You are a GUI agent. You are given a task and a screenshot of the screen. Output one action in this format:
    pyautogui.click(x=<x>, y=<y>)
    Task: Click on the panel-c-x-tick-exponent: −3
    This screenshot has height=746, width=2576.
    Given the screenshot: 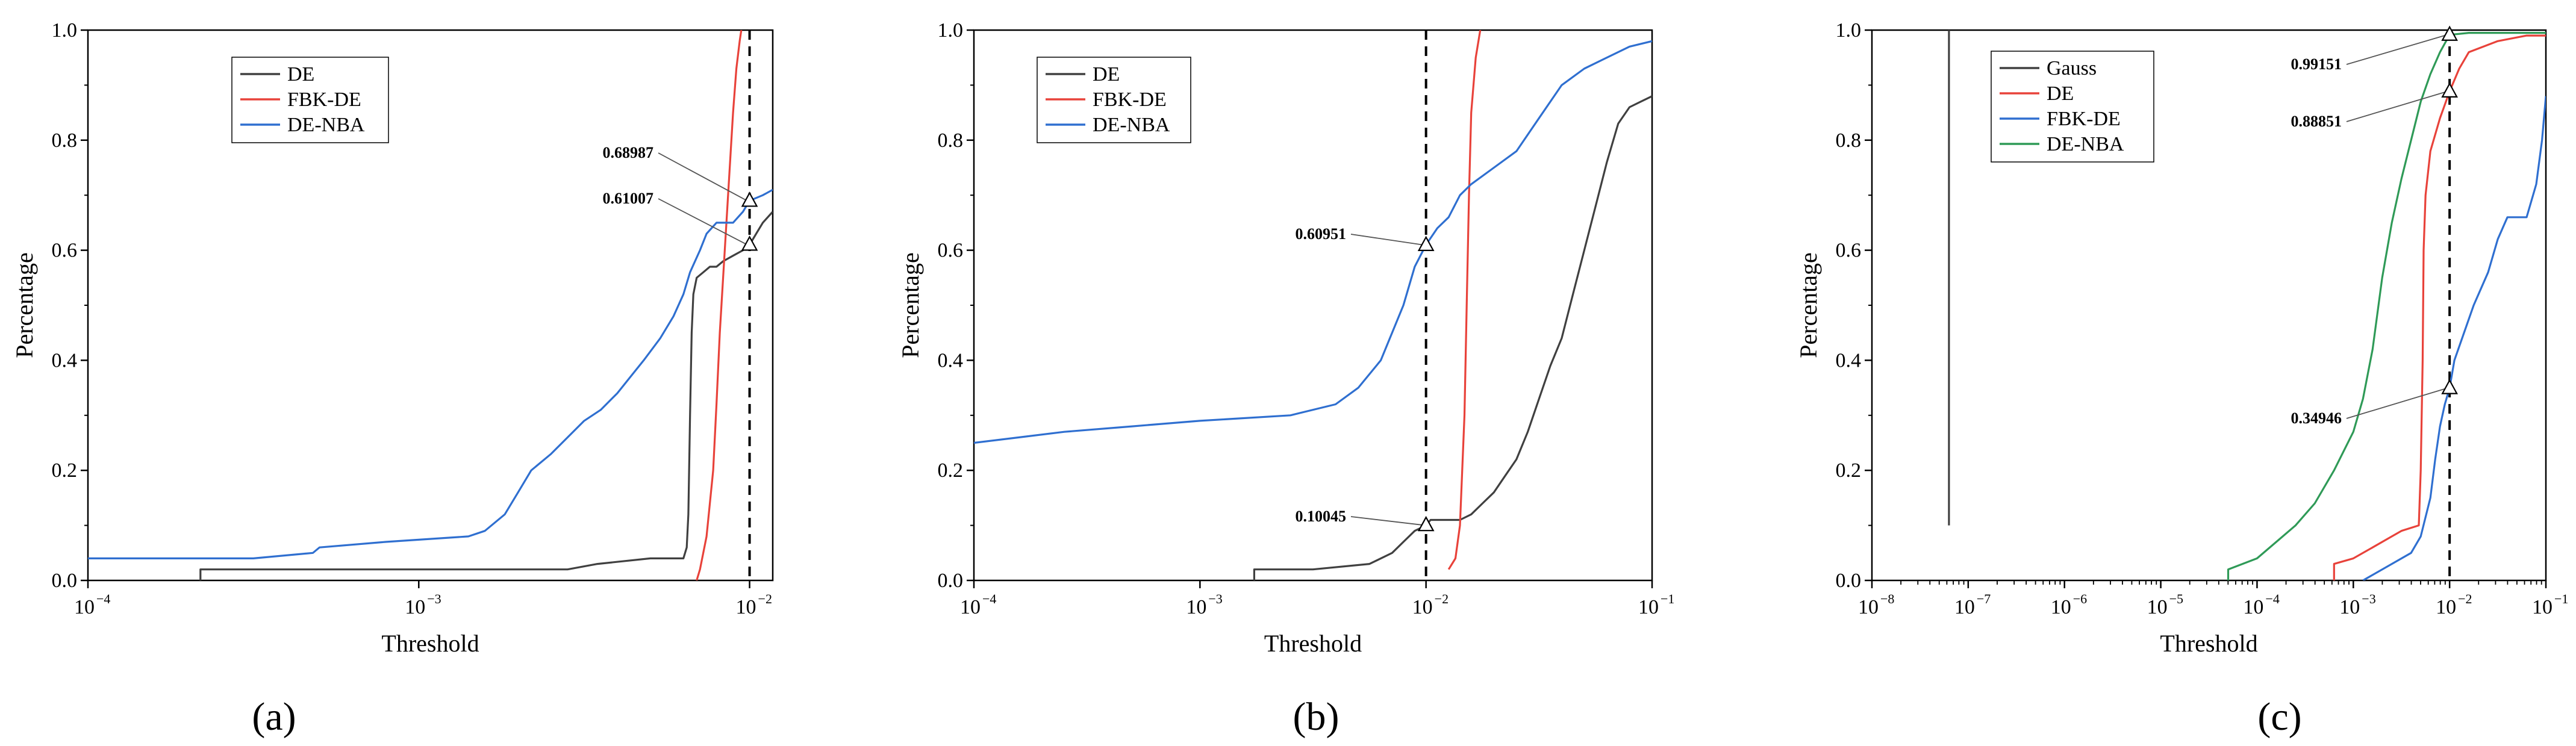 What is the action you would take?
    pyautogui.click(x=2368, y=598)
    